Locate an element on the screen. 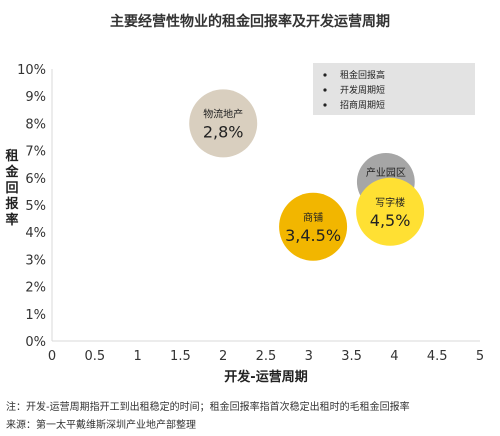 The height and width of the screenshot is (436, 500). x-tick-labels: 0 0.5 1 1.5 2 2.5 3 3.5 4 4.5 5 is located at coordinates (266, 356).